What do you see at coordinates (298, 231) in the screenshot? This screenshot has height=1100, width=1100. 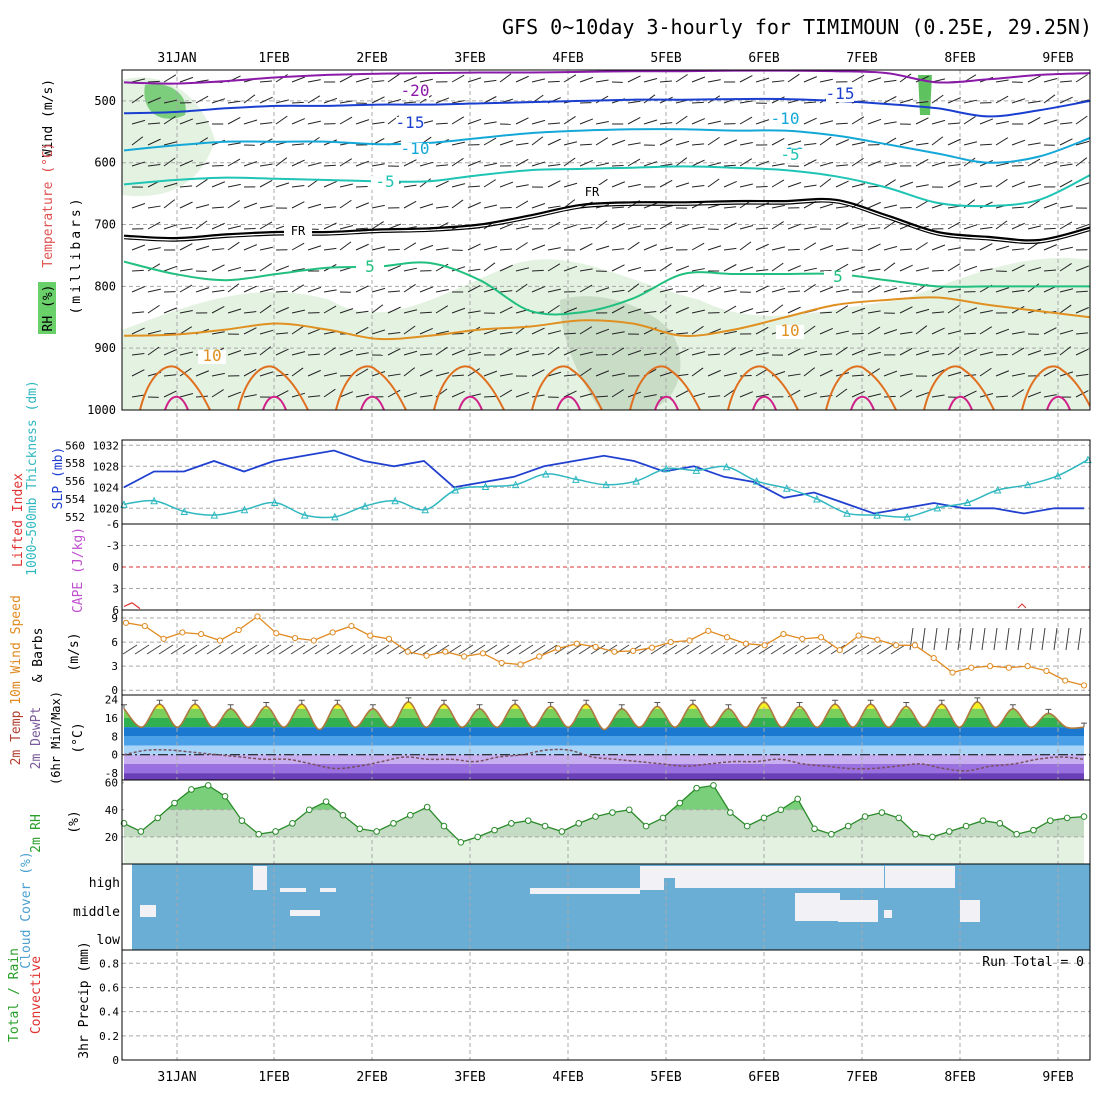 I see `contour-label: FR` at bounding box center [298, 231].